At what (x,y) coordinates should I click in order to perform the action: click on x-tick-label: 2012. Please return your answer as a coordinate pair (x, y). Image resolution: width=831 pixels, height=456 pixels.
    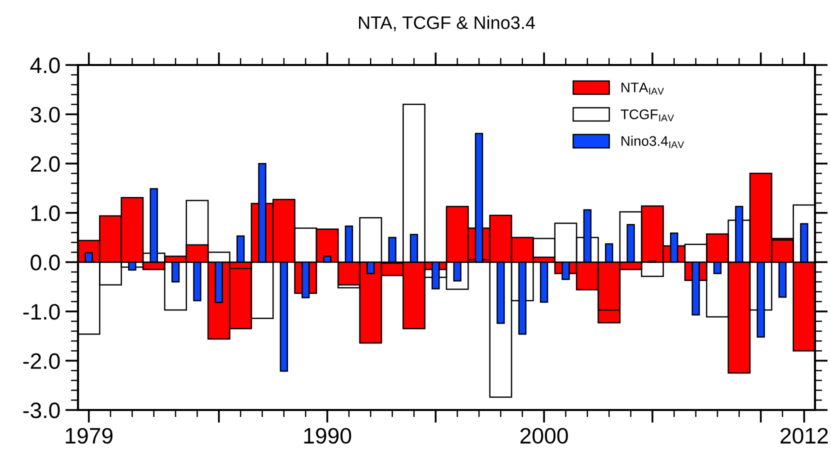
    Looking at the image, I should click on (804, 436).